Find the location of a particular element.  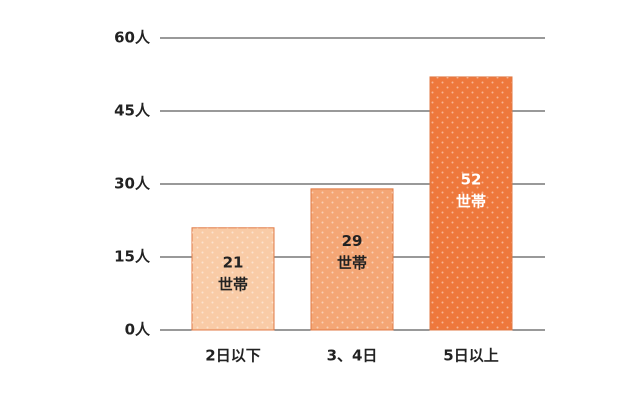

value-label: 29 is located at coordinates (352, 241).